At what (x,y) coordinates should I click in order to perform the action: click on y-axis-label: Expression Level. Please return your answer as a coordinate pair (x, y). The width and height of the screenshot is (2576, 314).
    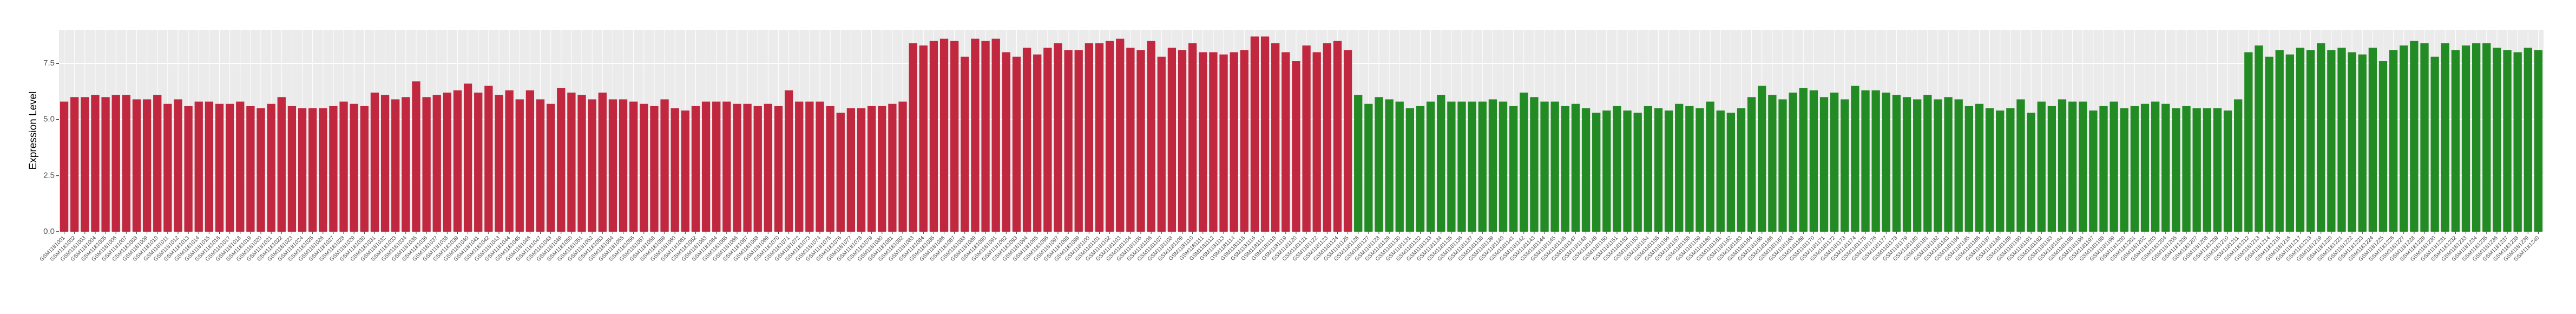
    Looking at the image, I should click on (33, 130).